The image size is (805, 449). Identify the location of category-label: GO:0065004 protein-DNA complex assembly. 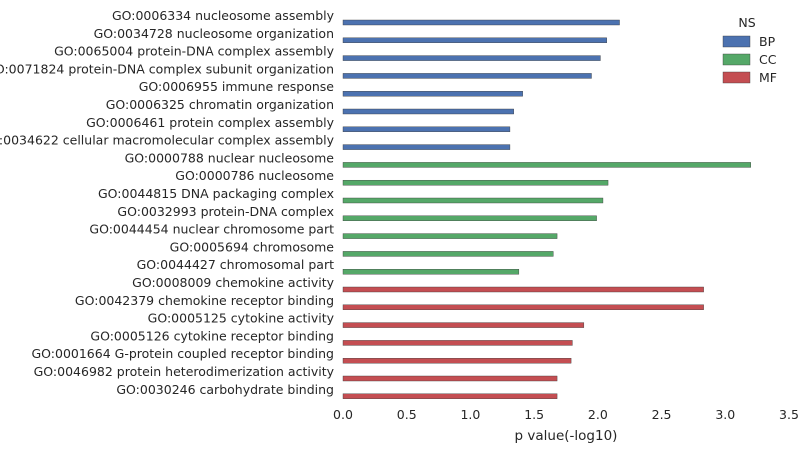
(194, 51).